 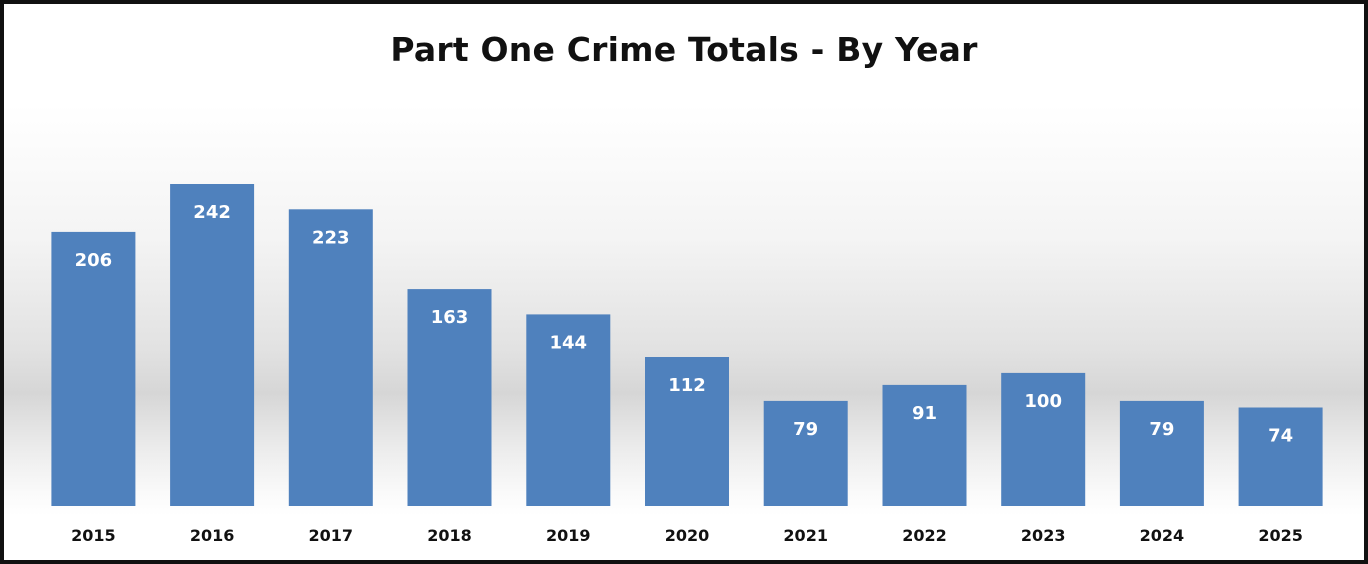 What do you see at coordinates (1162, 535) in the screenshot?
I see `x-tick-label-2024: 2024` at bounding box center [1162, 535].